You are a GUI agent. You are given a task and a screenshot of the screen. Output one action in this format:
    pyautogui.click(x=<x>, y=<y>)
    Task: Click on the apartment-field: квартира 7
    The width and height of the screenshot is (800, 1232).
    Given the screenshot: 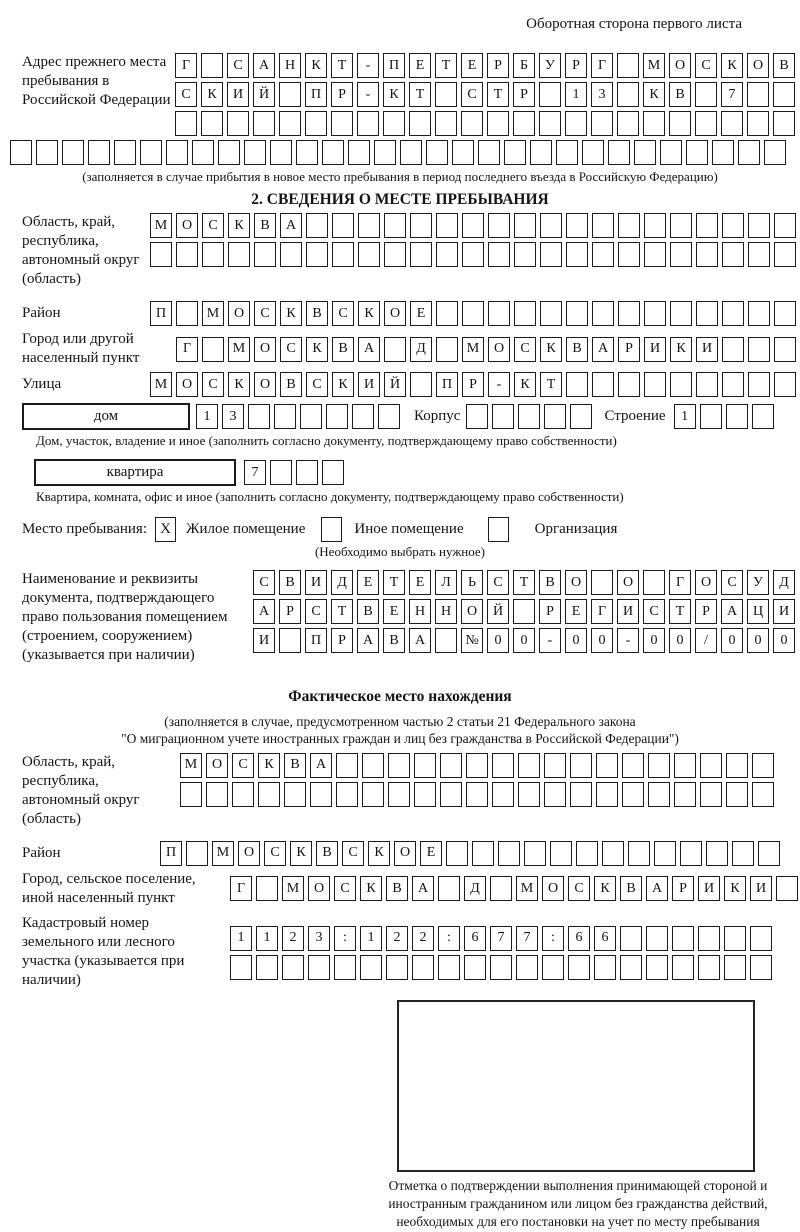 What is the action you would take?
    pyautogui.click(x=417, y=473)
    